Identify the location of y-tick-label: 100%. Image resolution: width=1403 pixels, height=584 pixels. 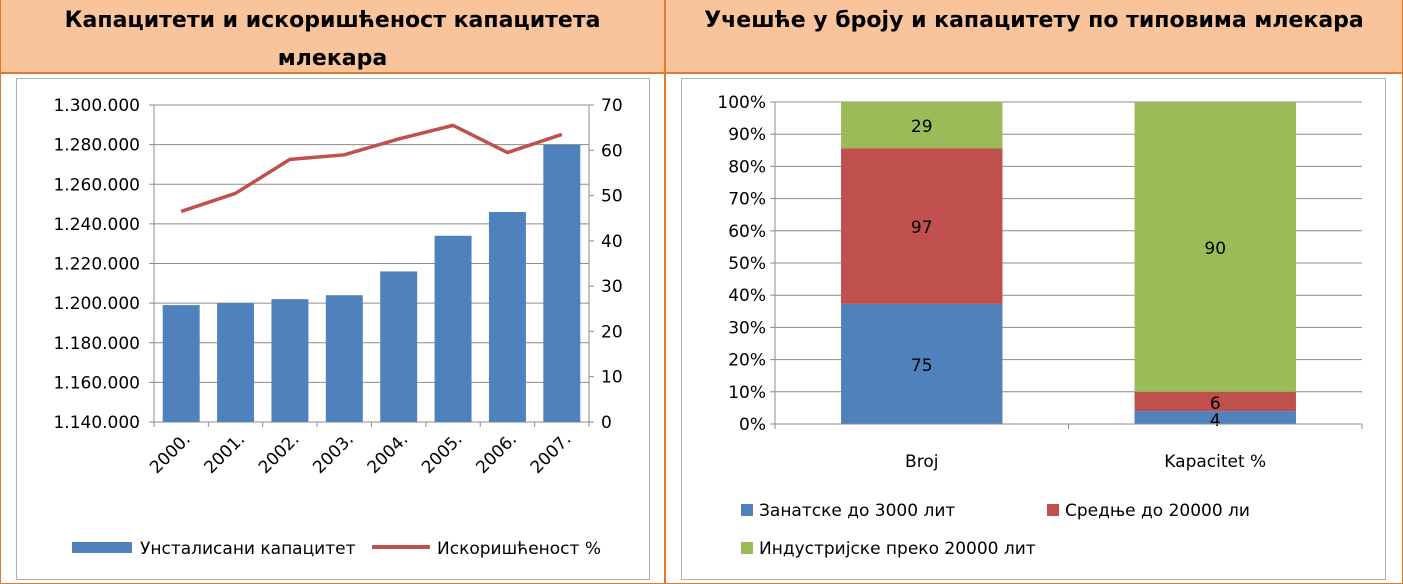
(741, 103).